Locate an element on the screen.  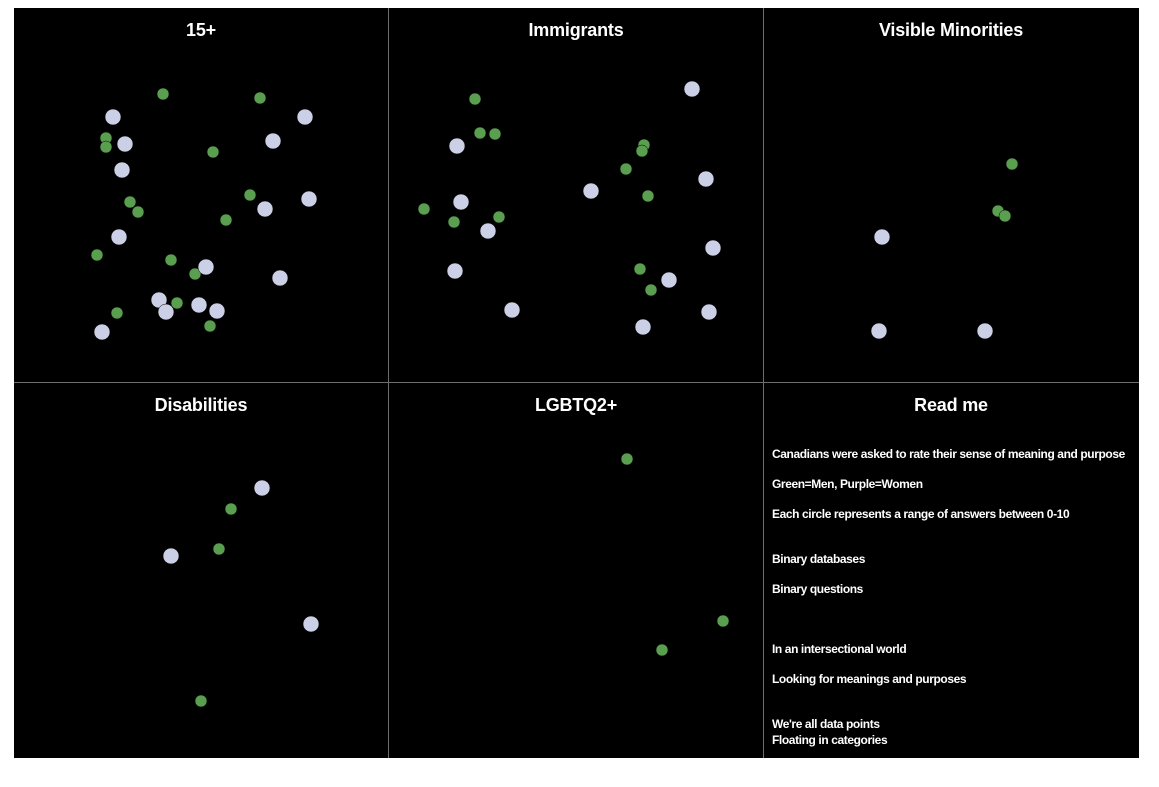
readme-line: Looking for meanings and purposes is located at coordinates (869, 679).